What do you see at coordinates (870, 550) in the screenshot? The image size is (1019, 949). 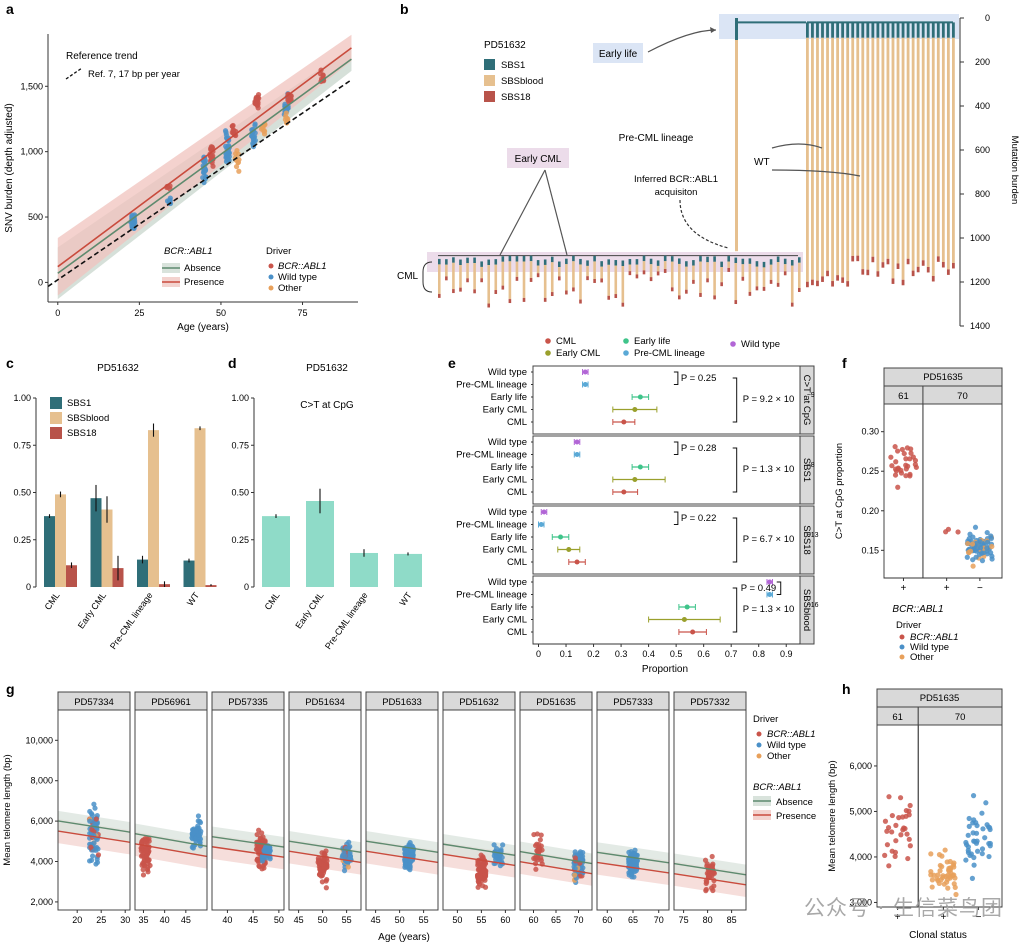 I see `f-y-tick-label: 0.15` at bounding box center [870, 550].